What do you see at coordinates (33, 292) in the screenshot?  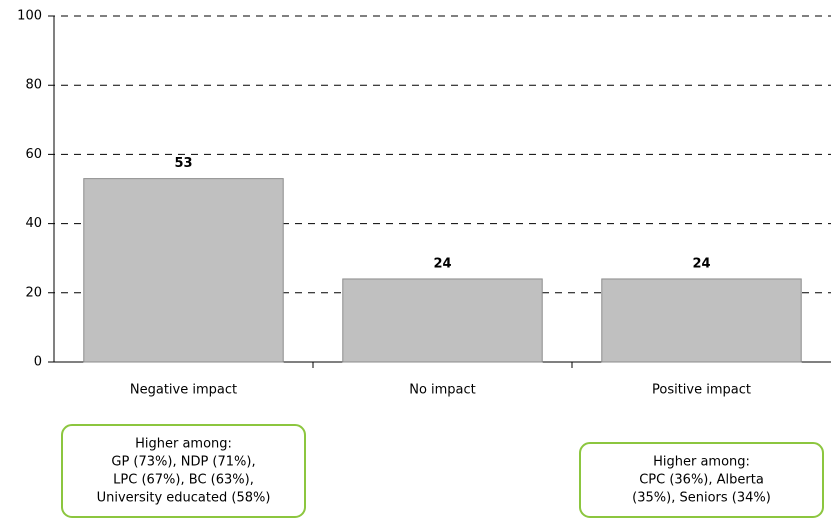 I see `y-tick-label: 20` at bounding box center [33, 292].